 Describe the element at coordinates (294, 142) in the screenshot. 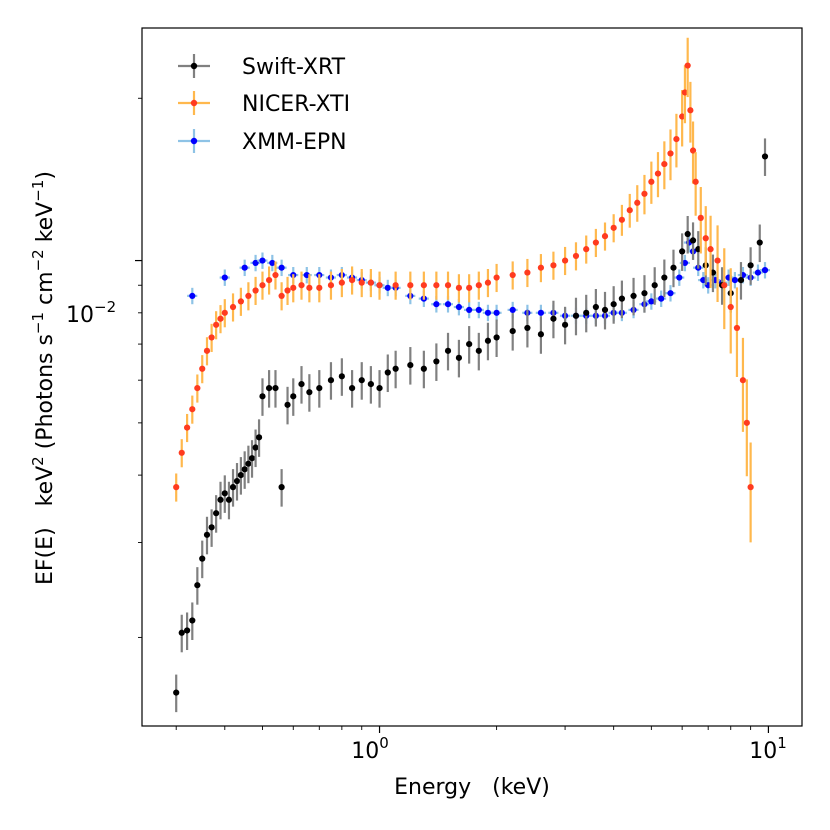

I see `legend-xmm-label: XMM-EPN` at that location.